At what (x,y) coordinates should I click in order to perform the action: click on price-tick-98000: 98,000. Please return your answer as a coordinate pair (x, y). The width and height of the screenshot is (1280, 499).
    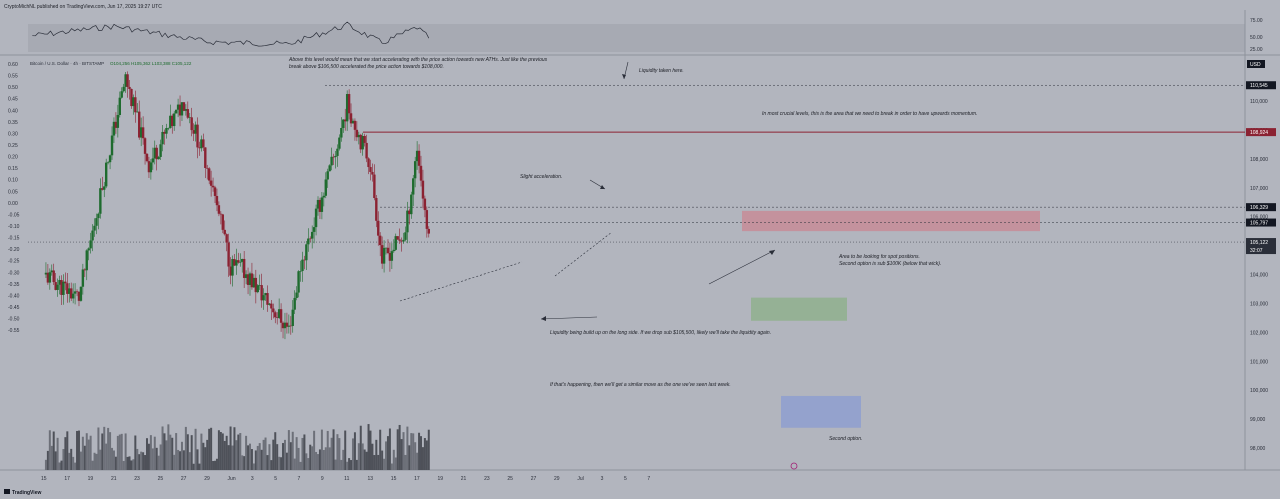
    Looking at the image, I should click on (1258, 449).